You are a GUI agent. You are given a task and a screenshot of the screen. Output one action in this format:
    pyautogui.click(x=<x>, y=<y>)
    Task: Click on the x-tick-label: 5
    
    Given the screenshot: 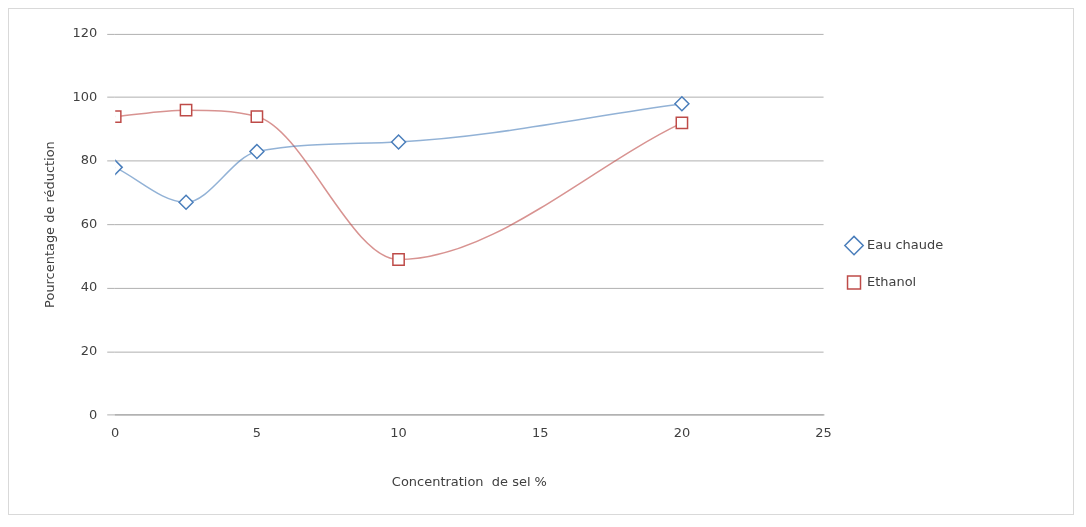 What is the action you would take?
    pyautogui.click(x=257, y=433)
    